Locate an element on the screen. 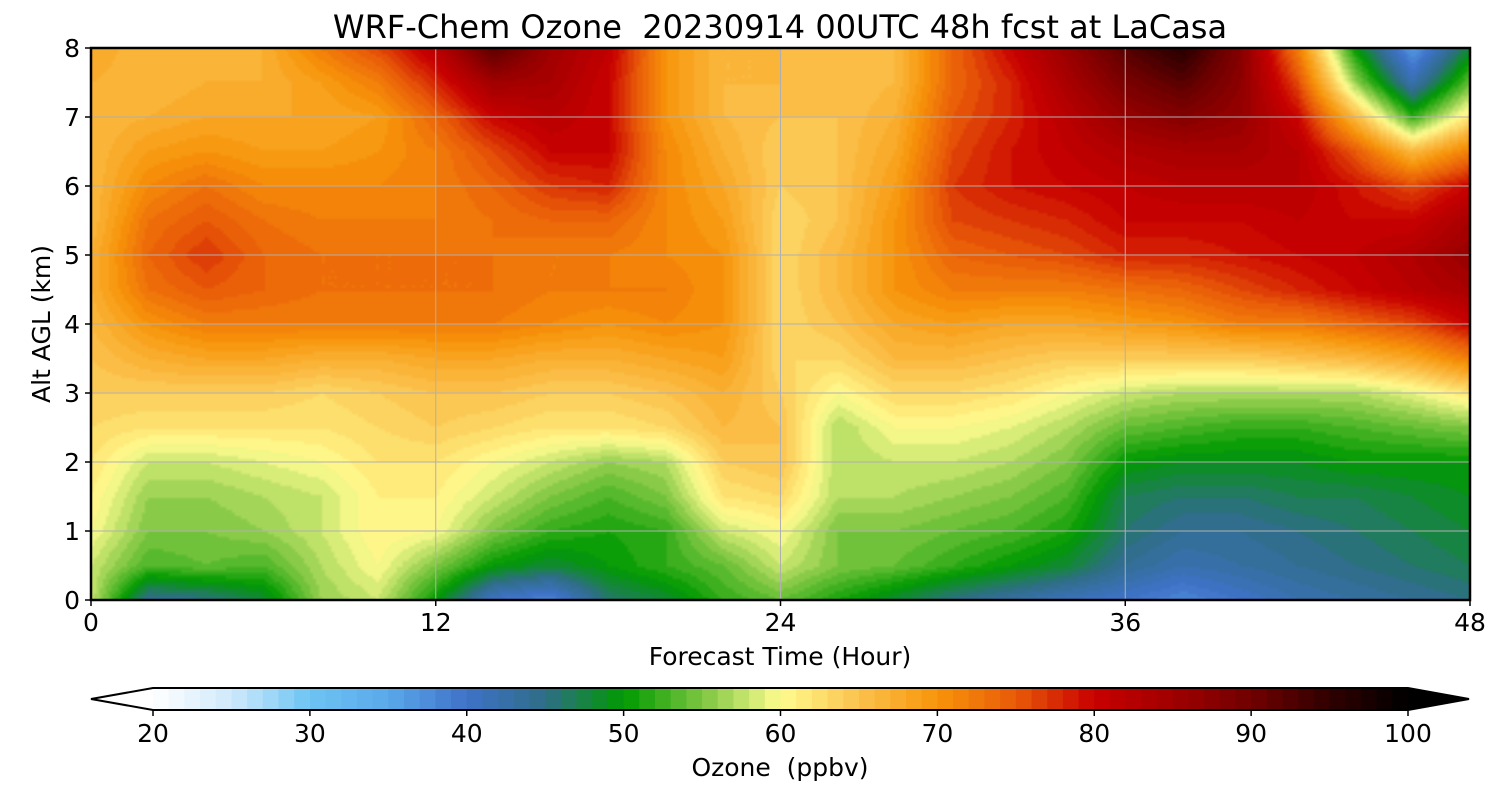  colorbar: 20 30 40 50 60 70 80 90 100 Ozone (ppbv) is located at coordinates (780, 734).